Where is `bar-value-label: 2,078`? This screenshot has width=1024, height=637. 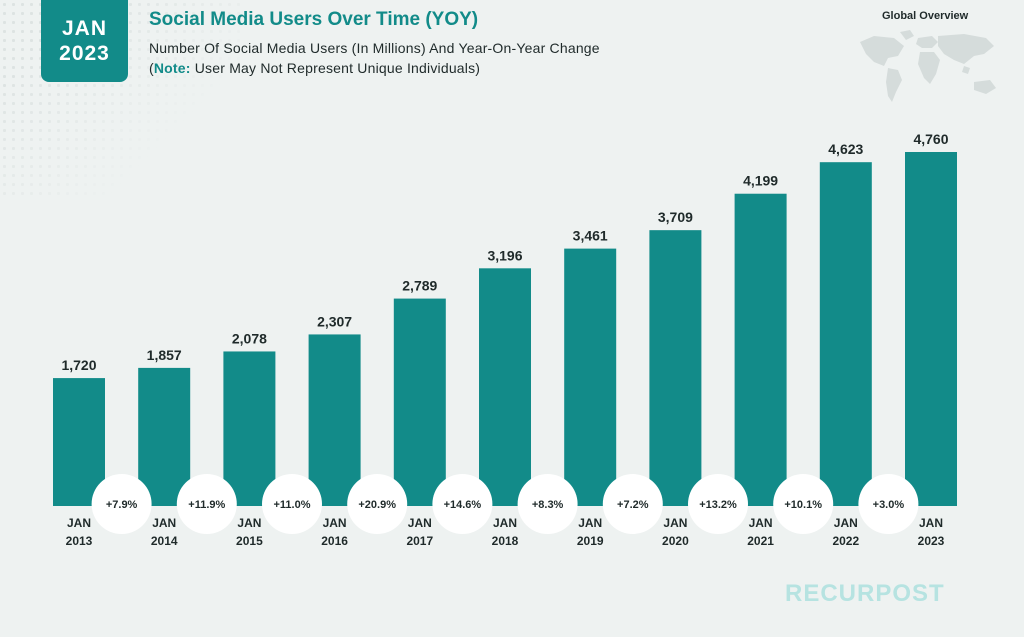 bar-value-label: 2,078 is located at coordinates (249, 338).